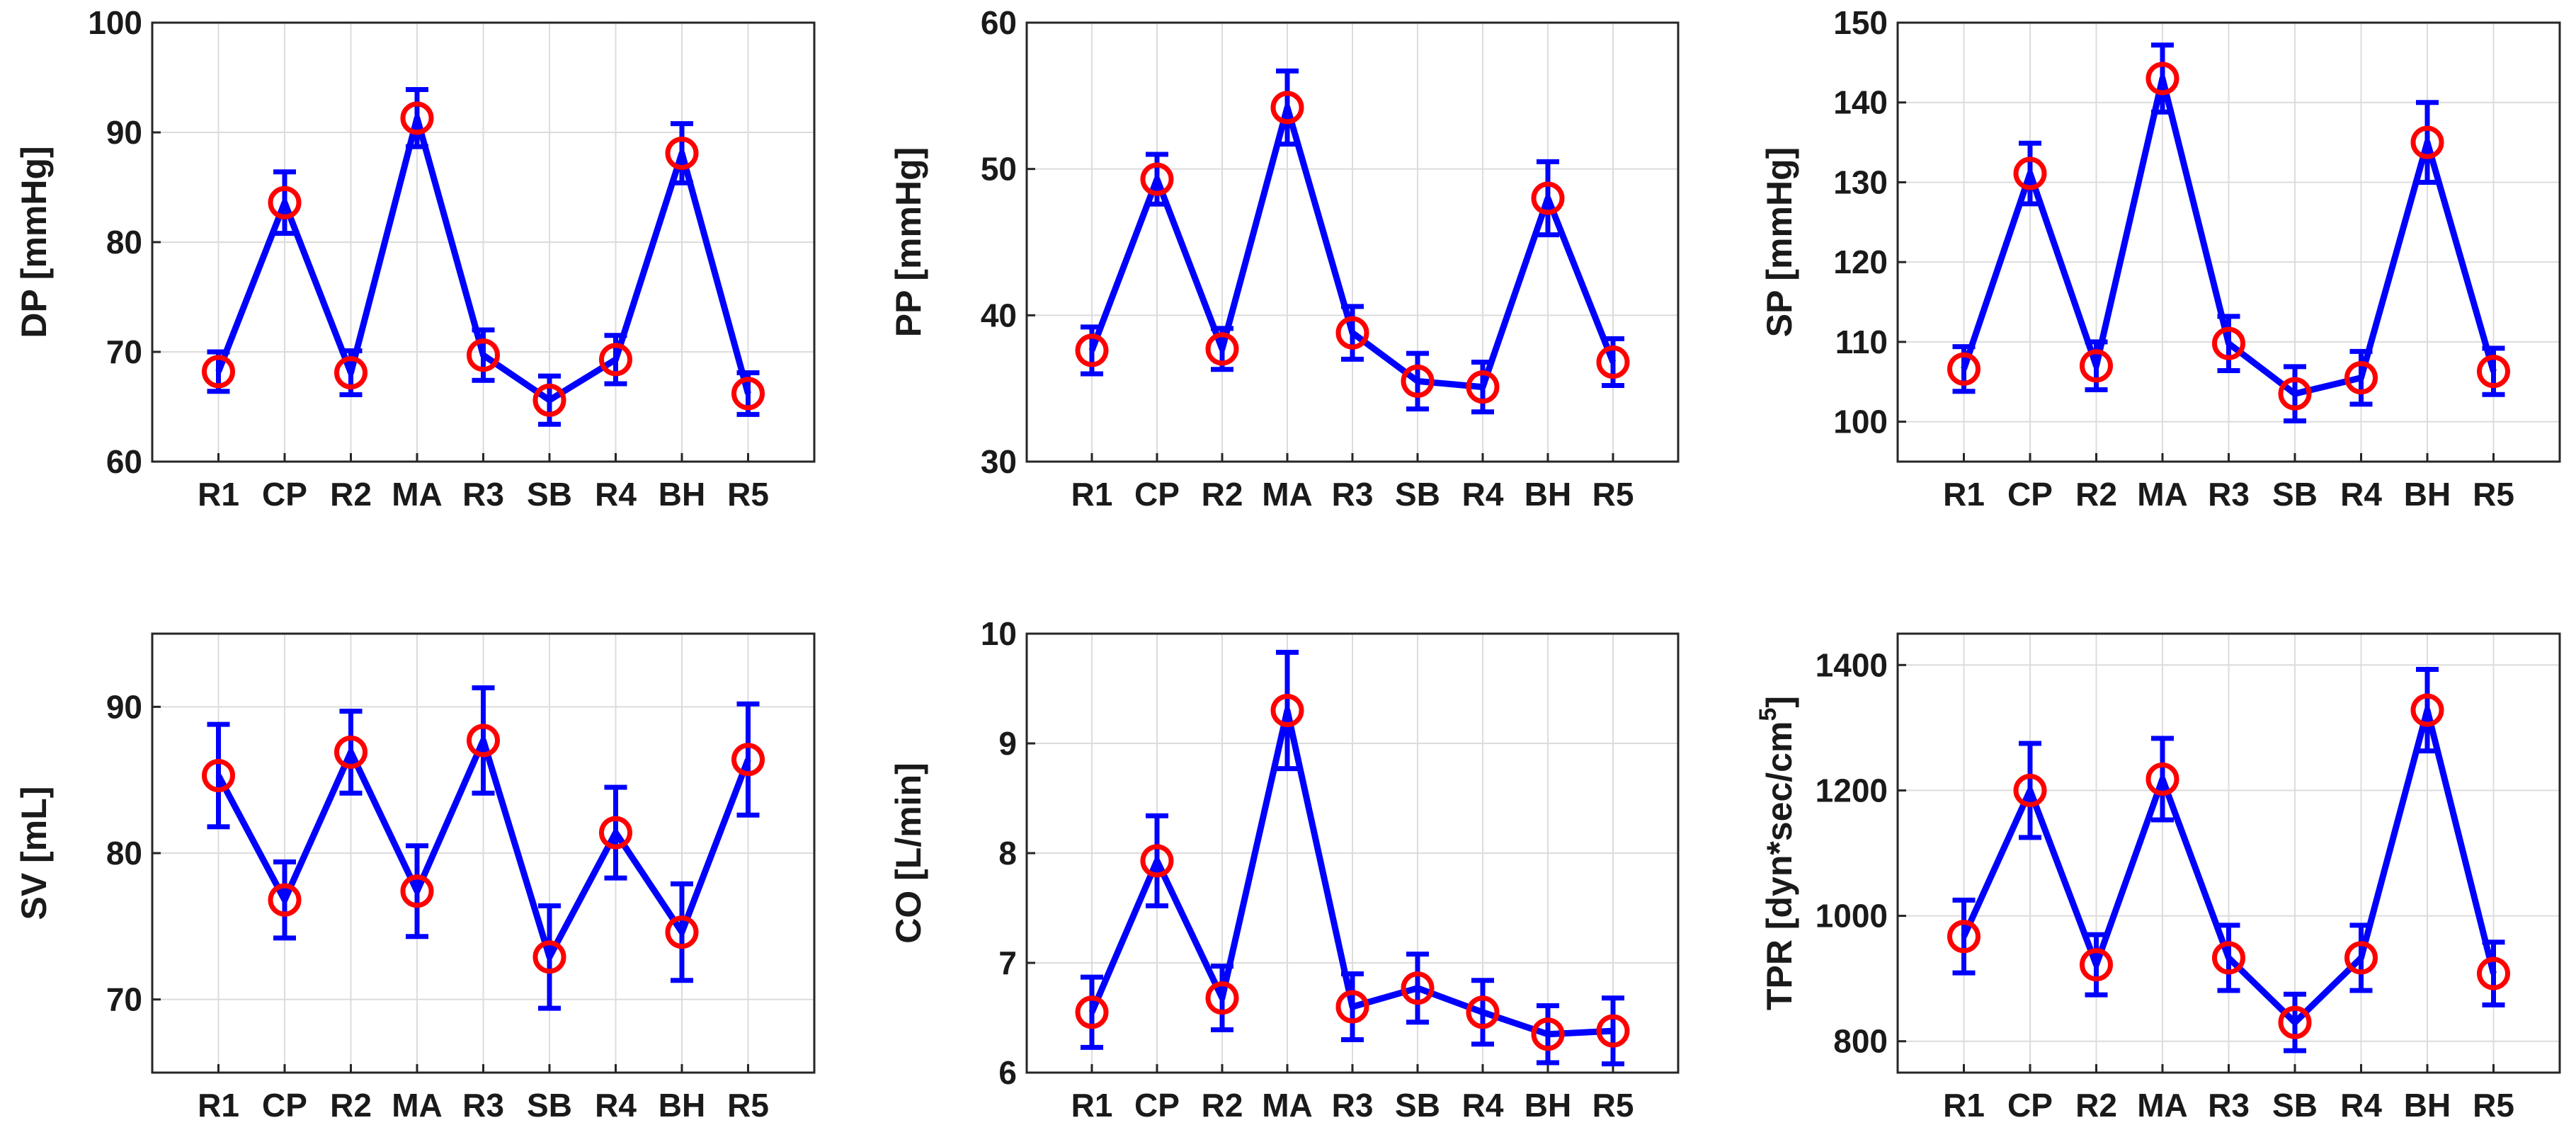 This screenshot has height=1142, width=2576. I want to click on y-tick-label: 1400, so click(1852, 664).